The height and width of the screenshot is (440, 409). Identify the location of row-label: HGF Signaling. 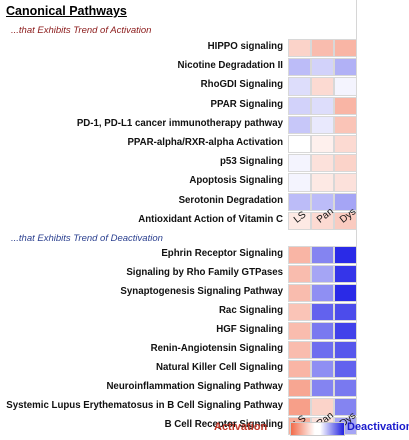
(249, 329).